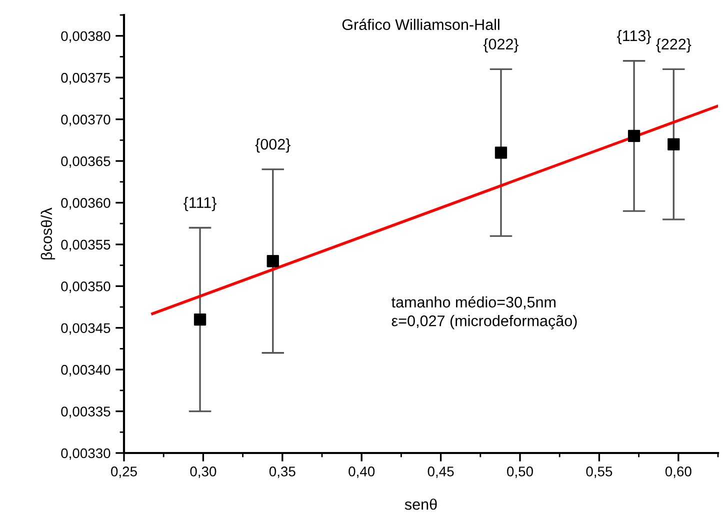  I want to click on x-tick-label: 0,30, so click(203, 472).